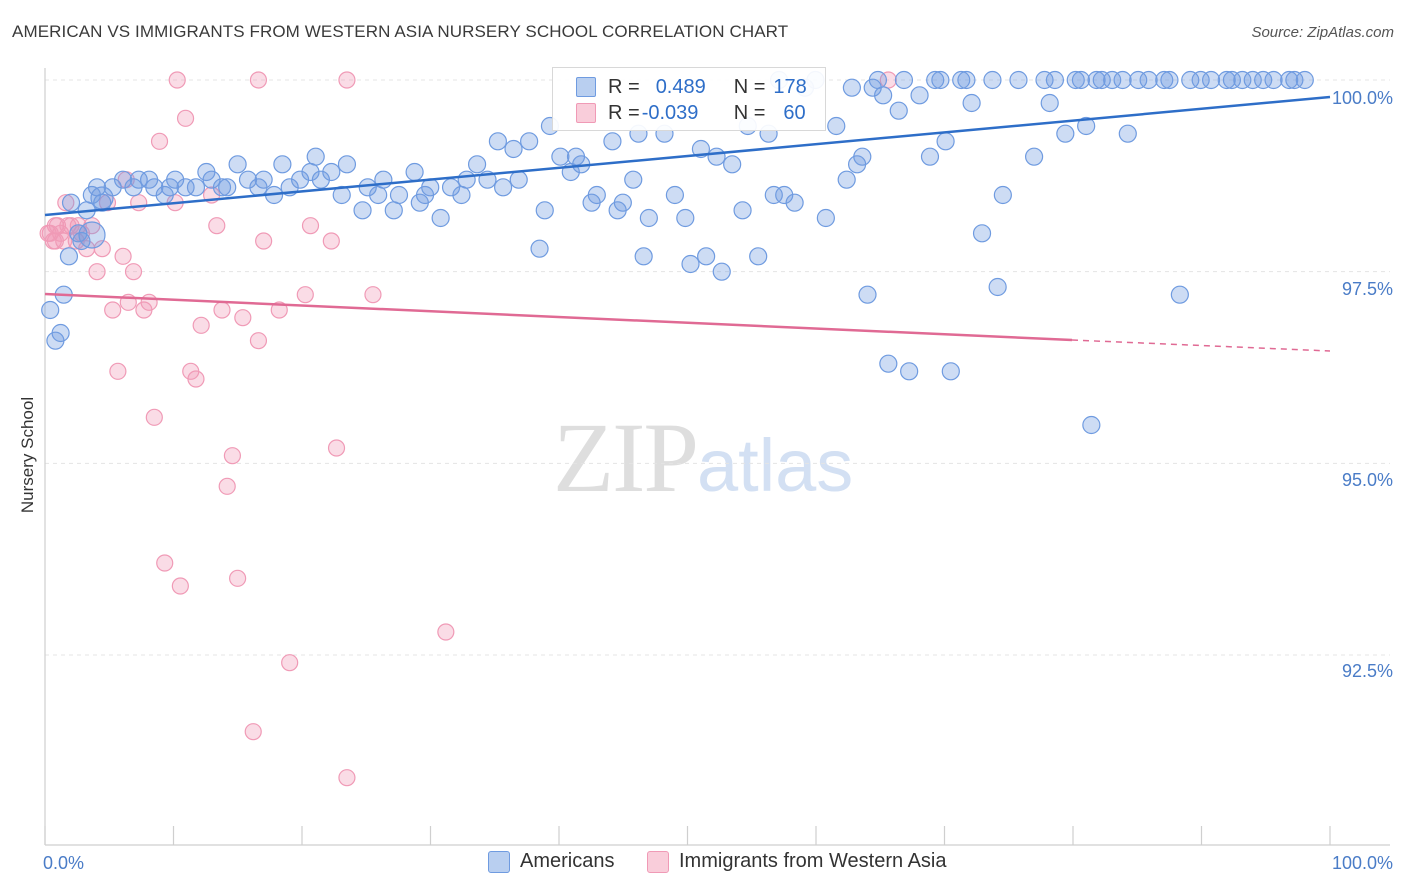 Image resolution: width=1406 pixels, height=892 pixels. I want to click on legend-immigrants-swatch, so click(658, 861).